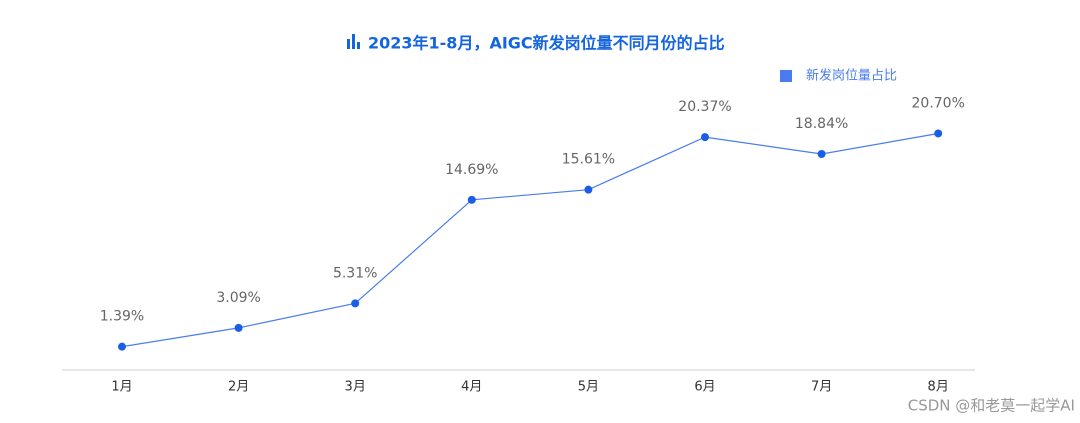 The height and width of the screenshot is (423, 1080). What do you see at coordinates (471, 170) in the screenshot?
I see `data-label: 14.69%` at bounding box center [471, 170].